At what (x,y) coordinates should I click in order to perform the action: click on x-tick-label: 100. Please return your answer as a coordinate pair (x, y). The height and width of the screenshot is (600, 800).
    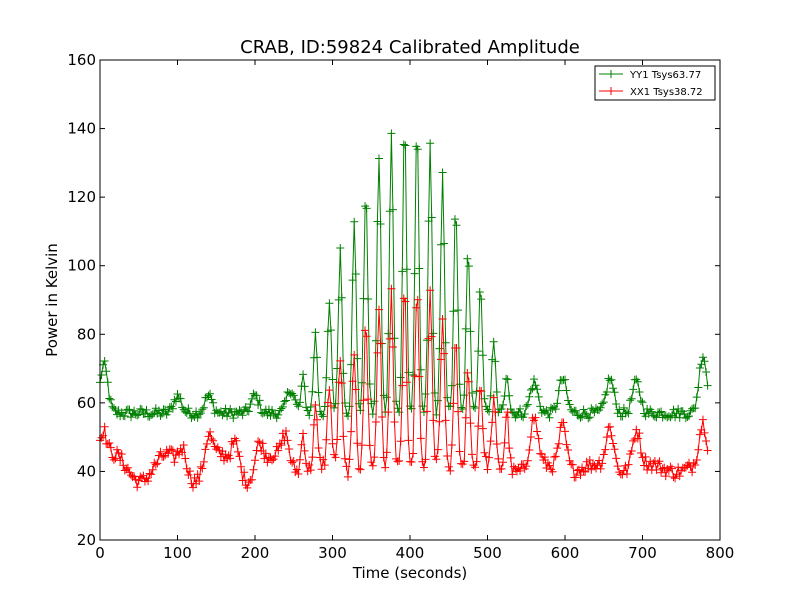
    Looking at the image, I should click on (177, 553).